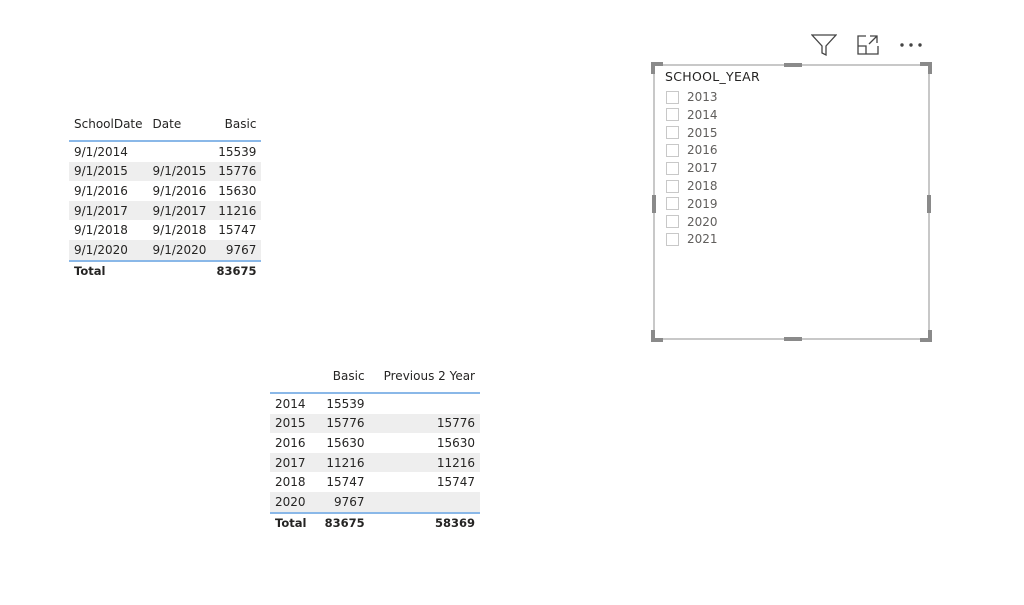 The image size is (1024, 605). Describe the element at coordinates (713, 76) in the screenshot. I see `slicer-title: SCHOOL_YEAR` at that location.